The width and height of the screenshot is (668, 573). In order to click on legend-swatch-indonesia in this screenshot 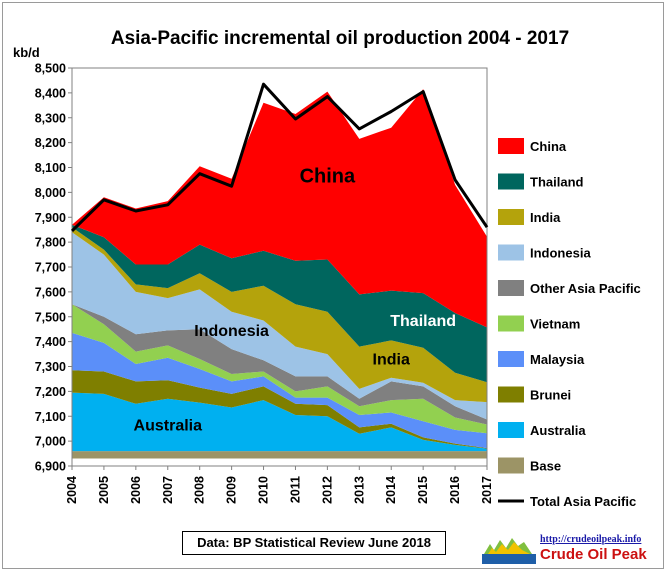, I will do `click(511, 252)`.